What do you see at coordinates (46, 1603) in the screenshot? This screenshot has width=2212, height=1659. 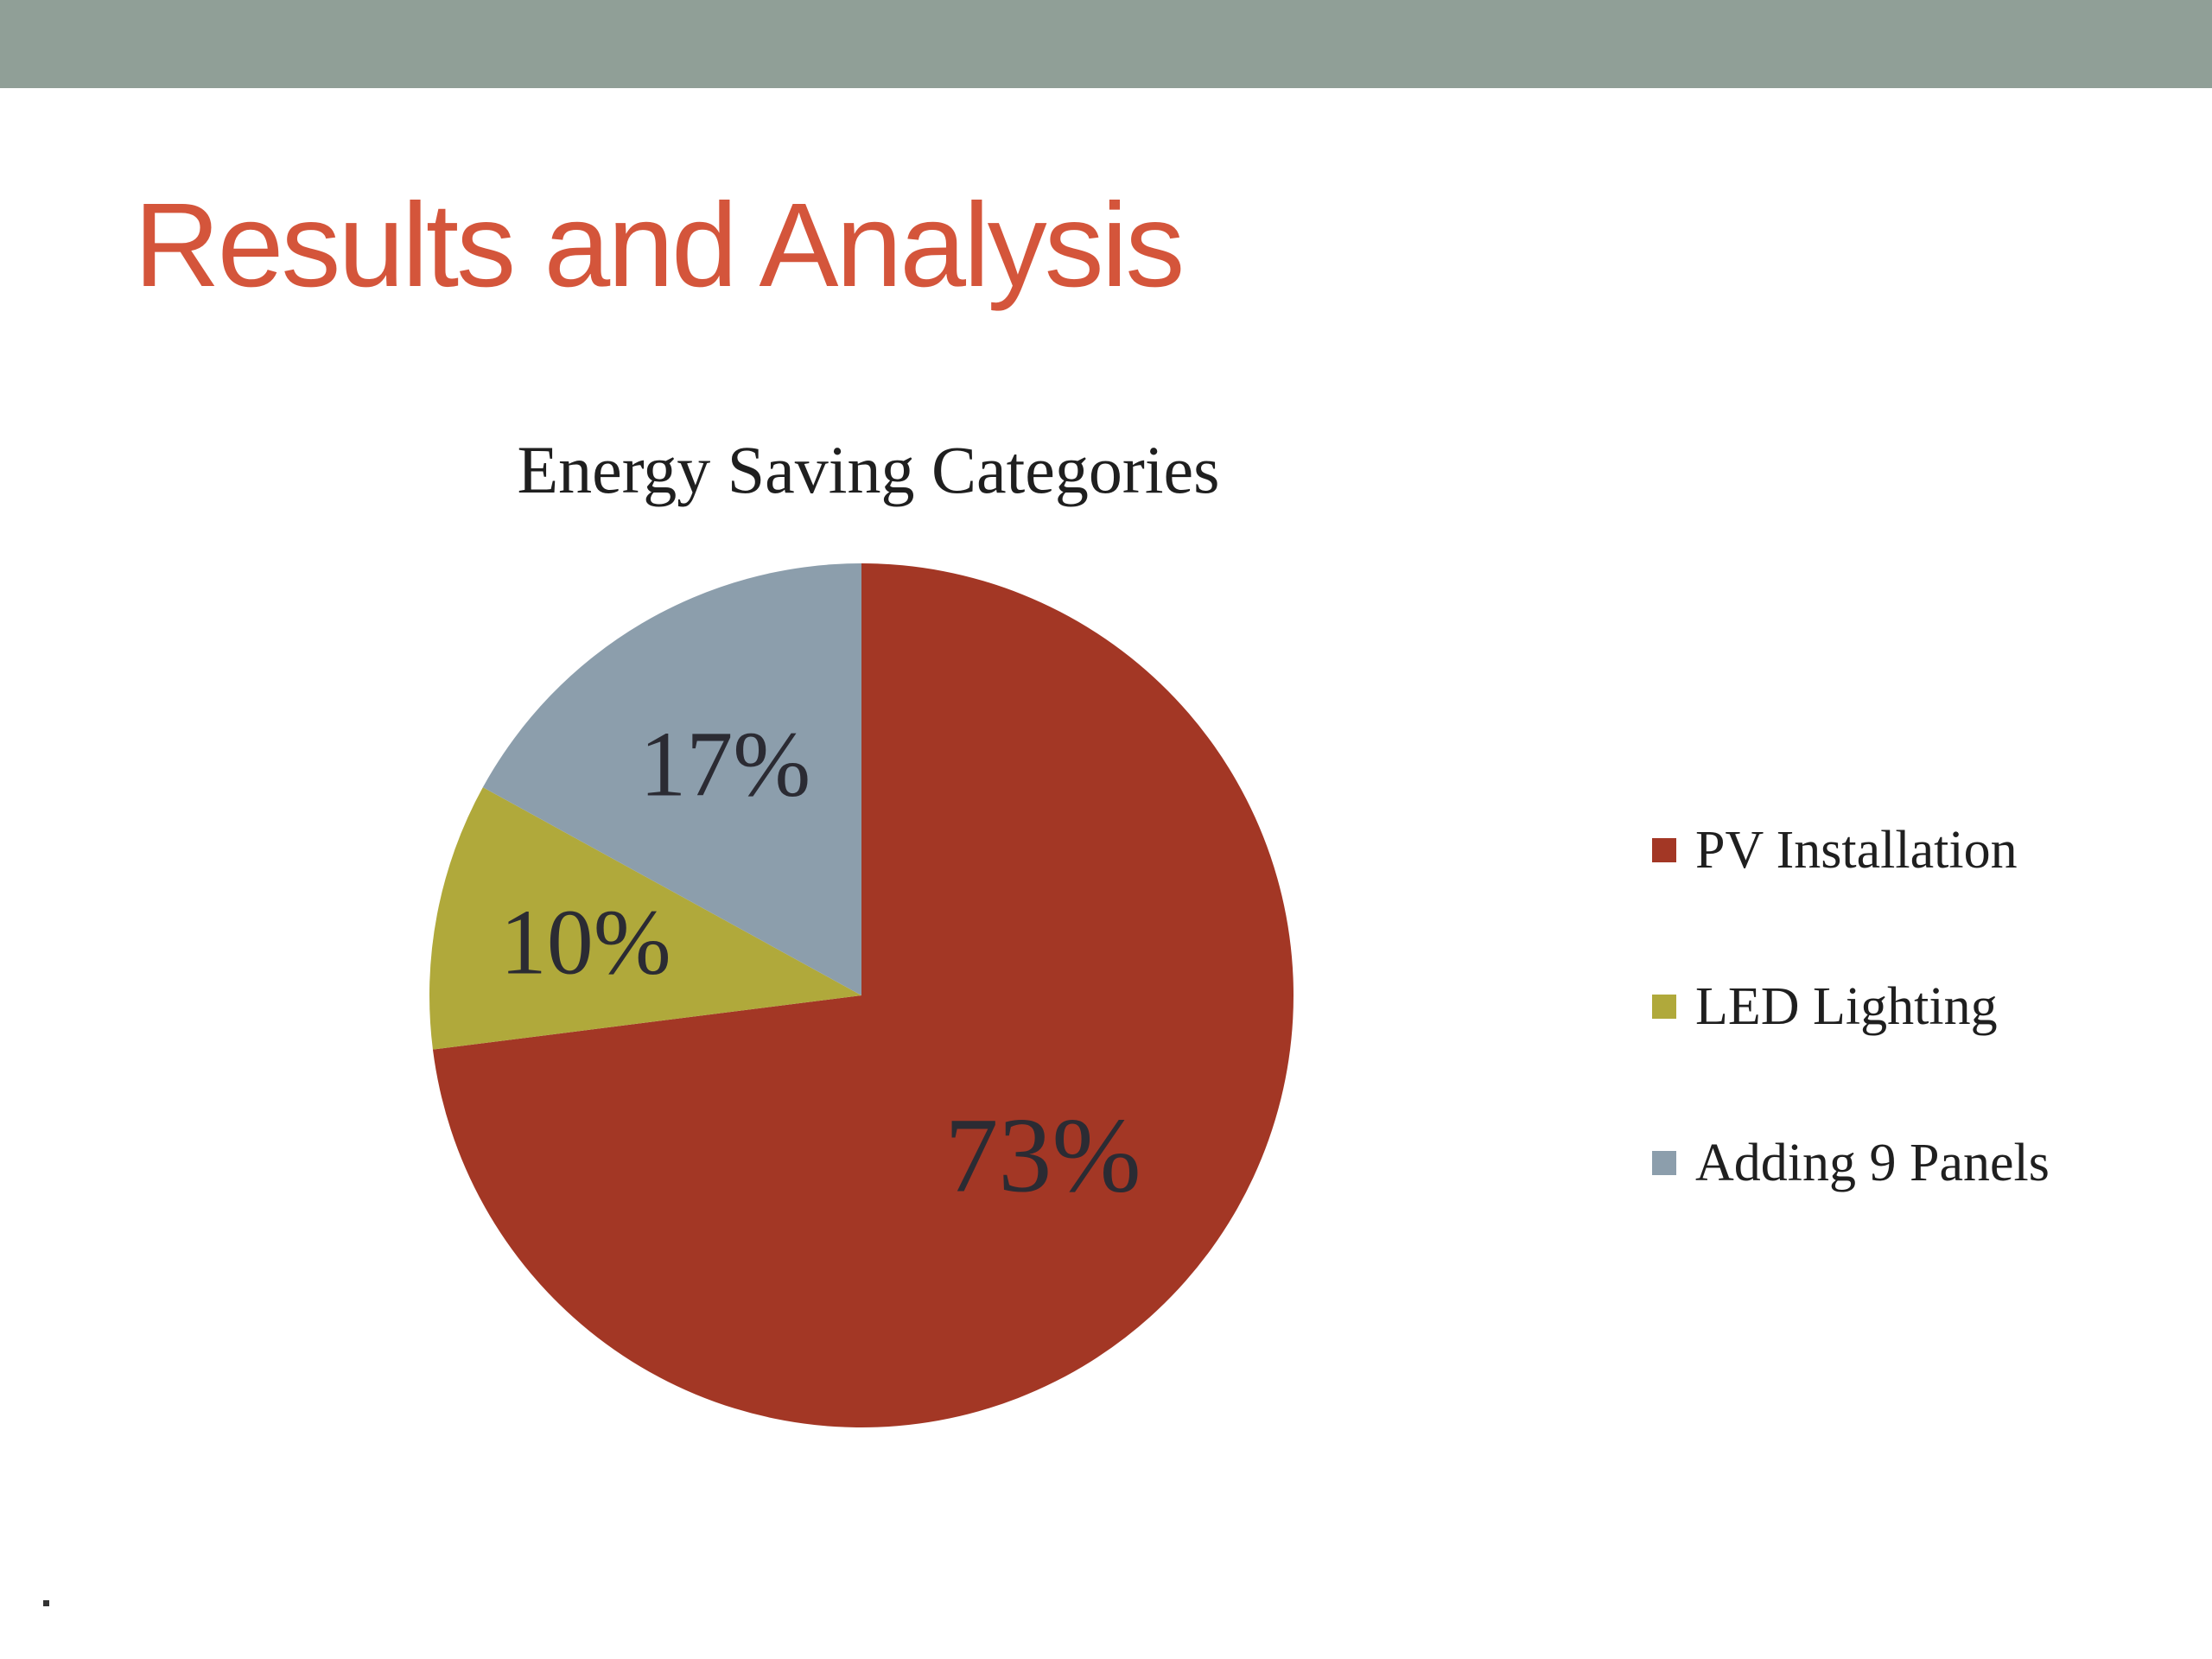 I see `footer-mark` at bounding box center [46, 1603].